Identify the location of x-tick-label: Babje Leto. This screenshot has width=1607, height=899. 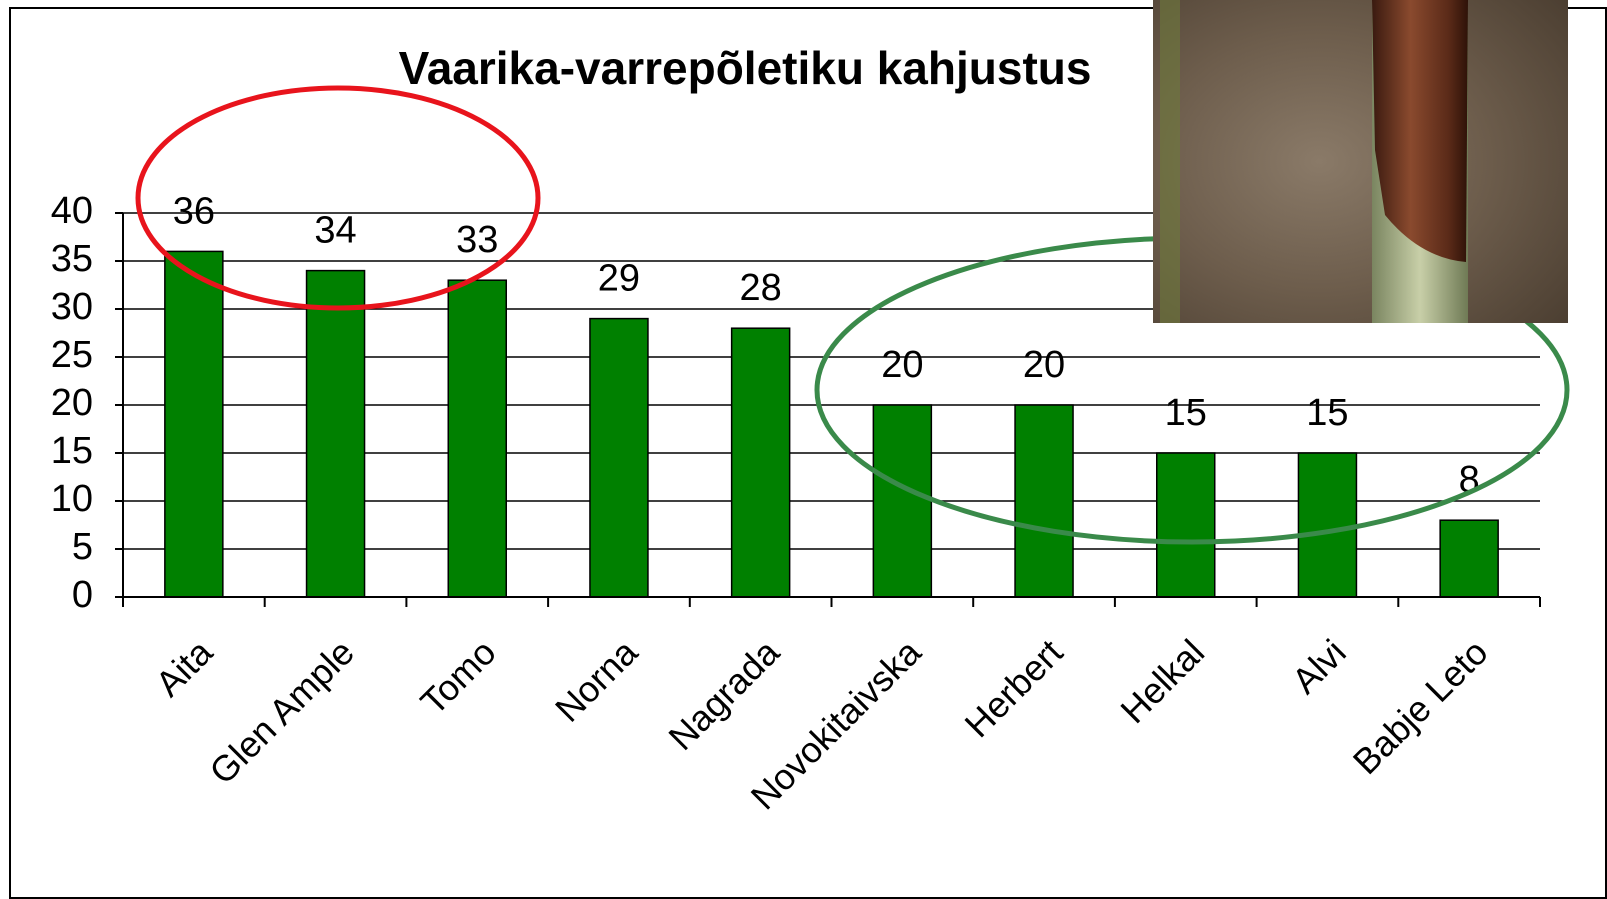
(1420, 706).